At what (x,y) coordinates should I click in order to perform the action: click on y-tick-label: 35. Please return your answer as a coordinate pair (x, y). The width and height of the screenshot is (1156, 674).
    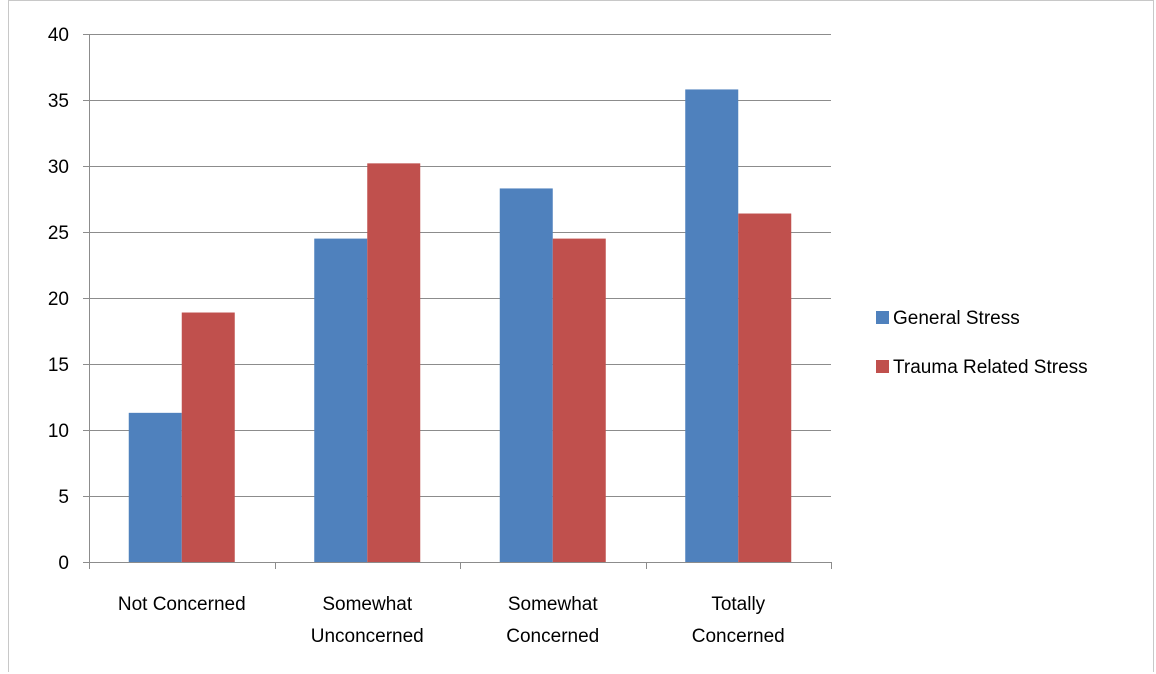
    Looking at the image, I should click on (58, 101).